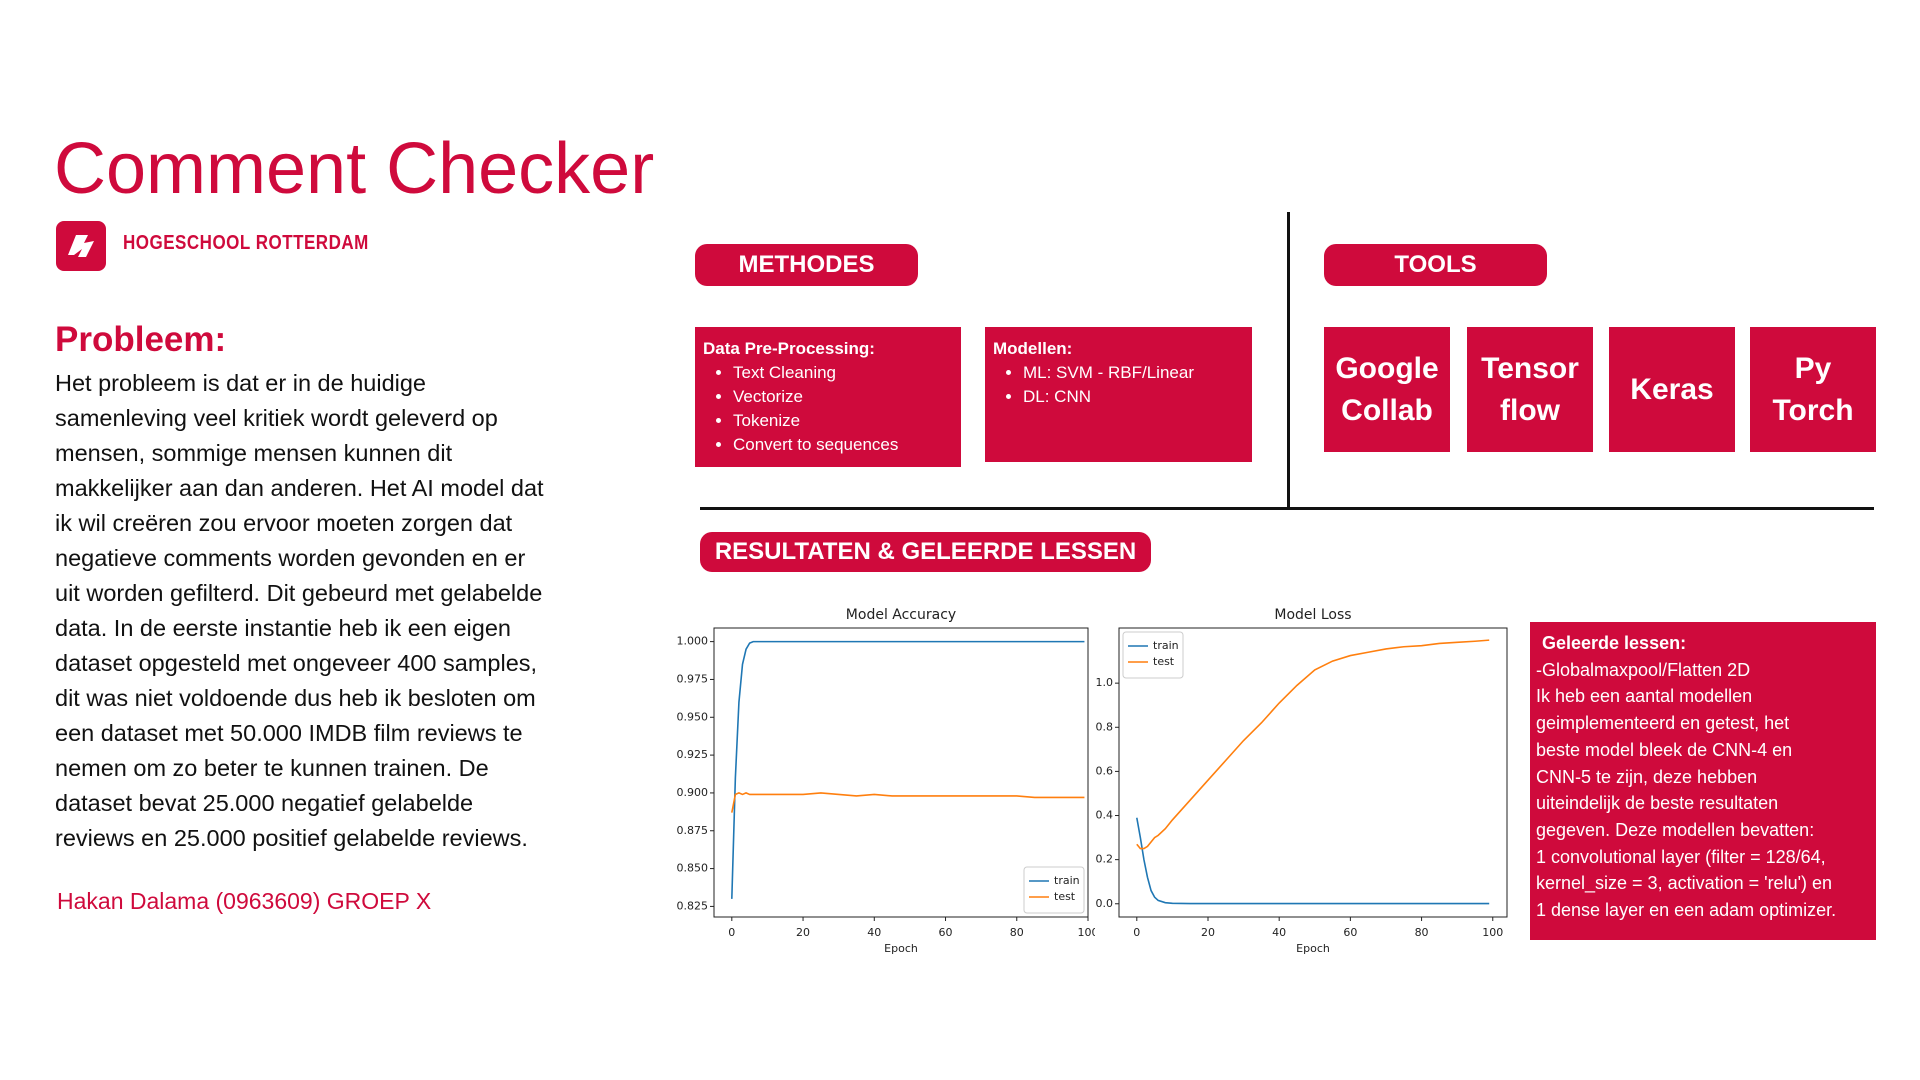  I want to click on plot-frame, so click(1313, 772).